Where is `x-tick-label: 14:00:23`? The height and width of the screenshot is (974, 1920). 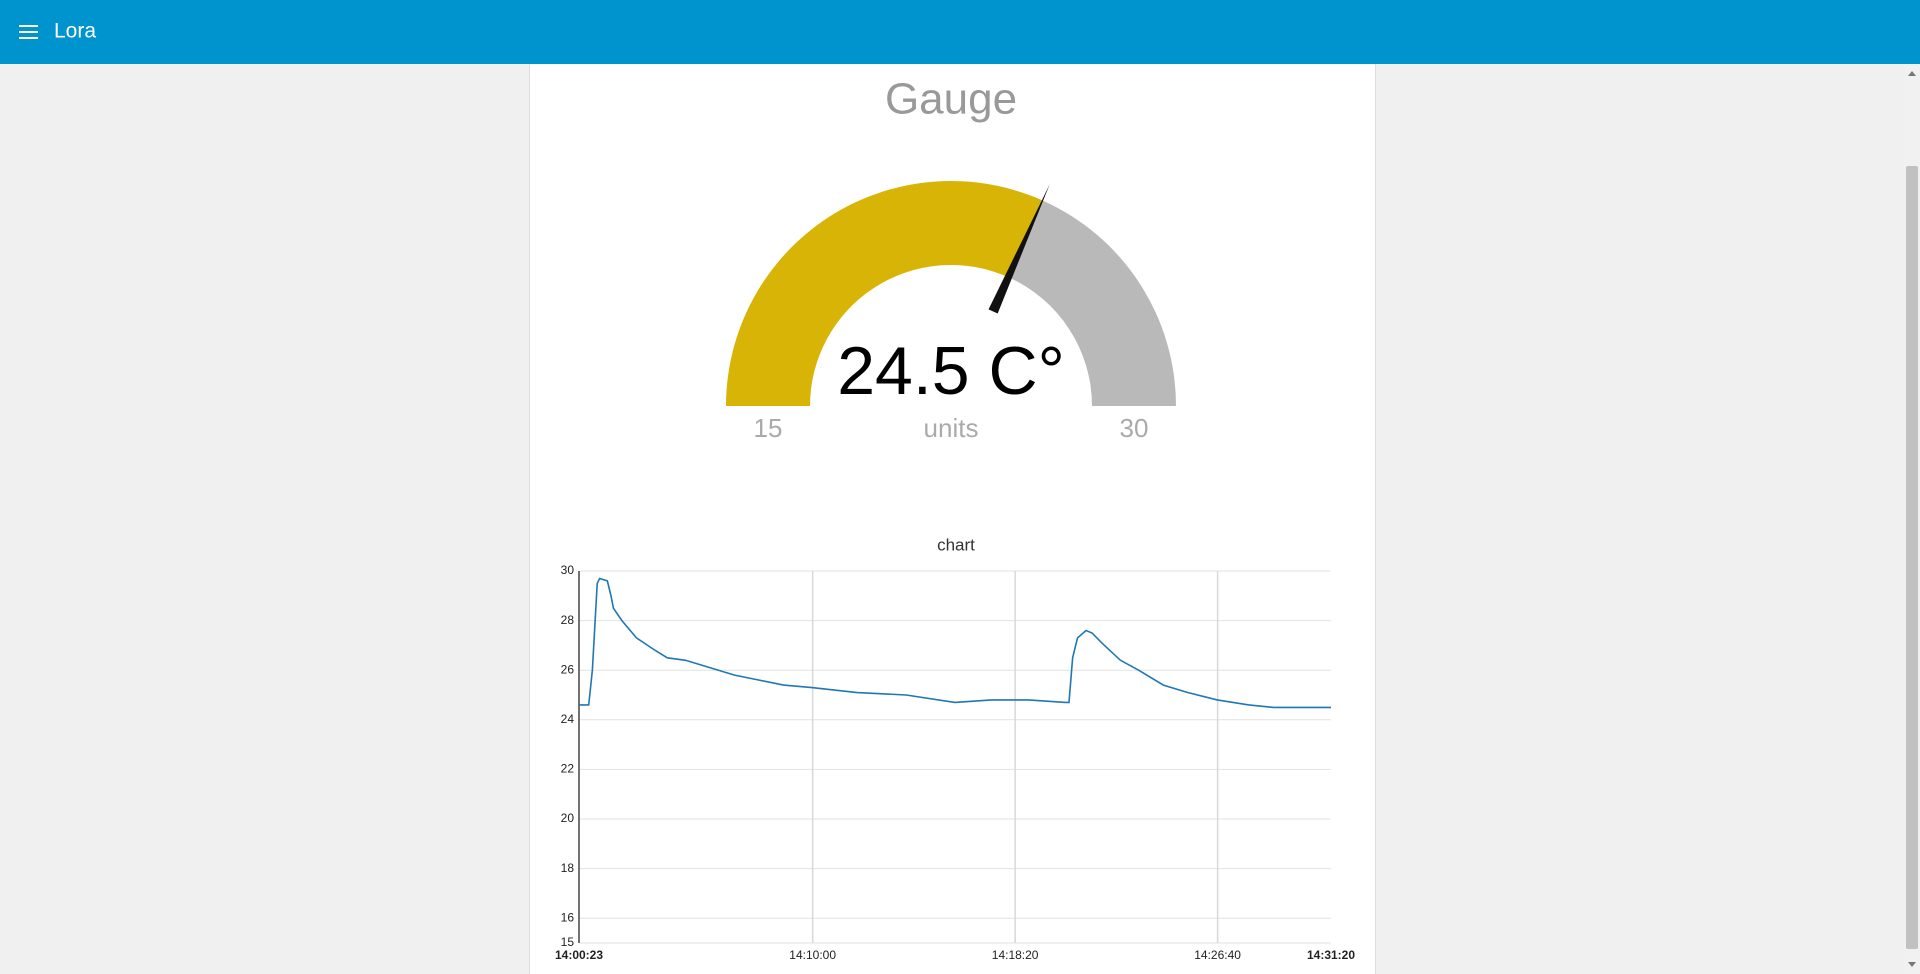
x-tick-label: 14:00:23 is located at coordinates (579, 955).